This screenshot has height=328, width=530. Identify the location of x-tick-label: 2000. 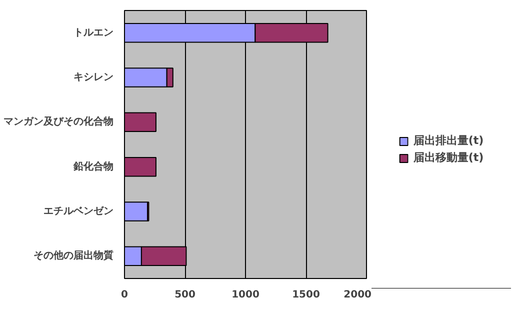
(358, 295).